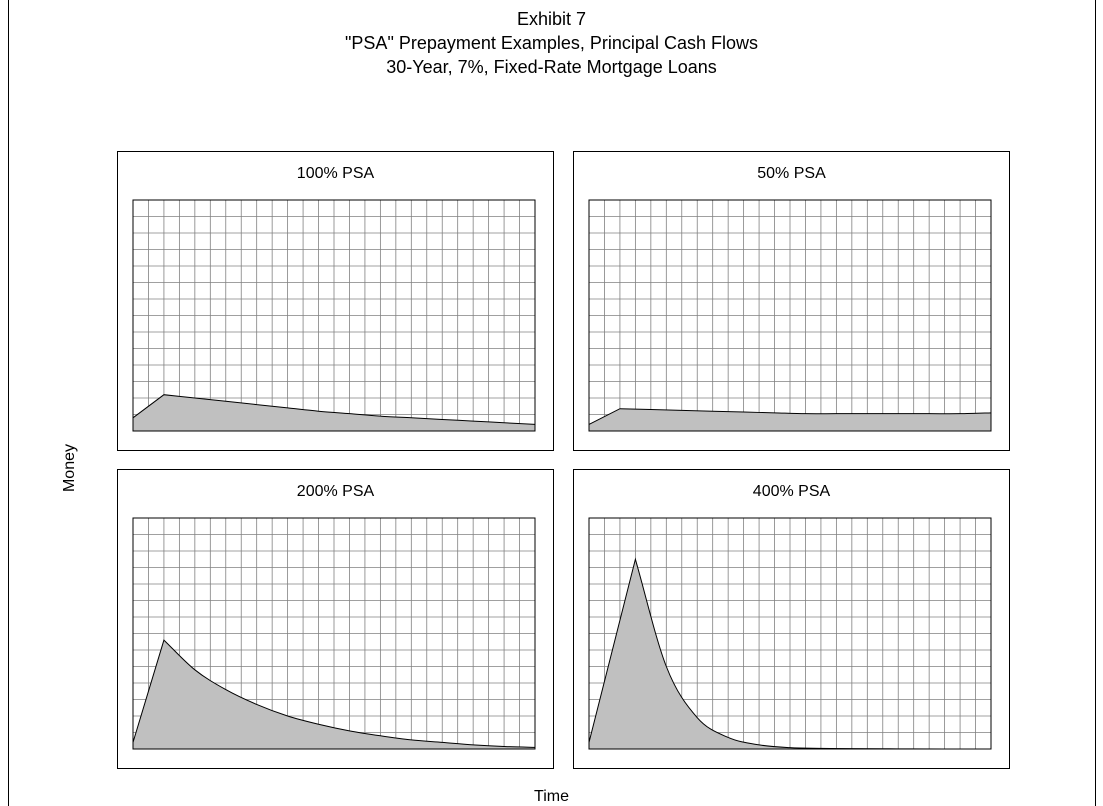  Describe the element at coordinates (551, 796) in the screenshot. I see `x-axis-label: Time` at that location.